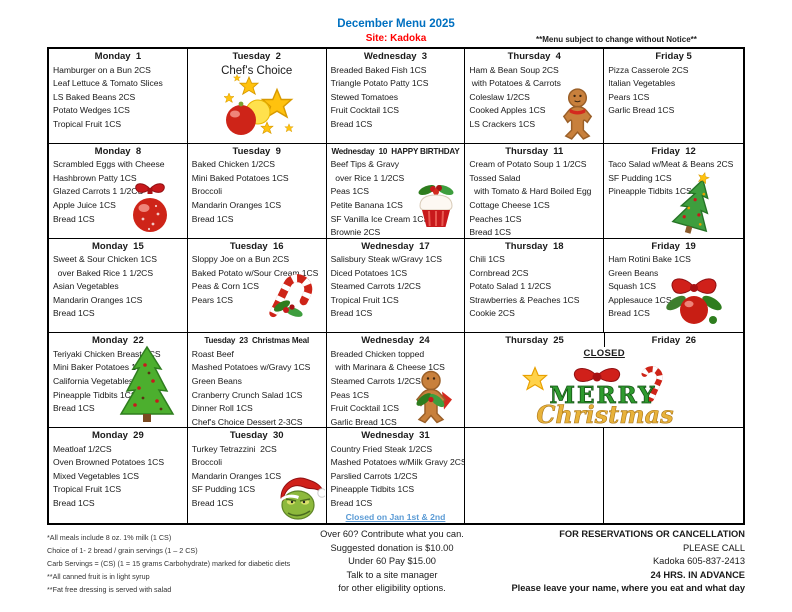  Describe the element at coordinates (398, 462) in the screenshot. I see `menu-item: Mashed Potatoes w/Milk Gravy 2CS` at that location.